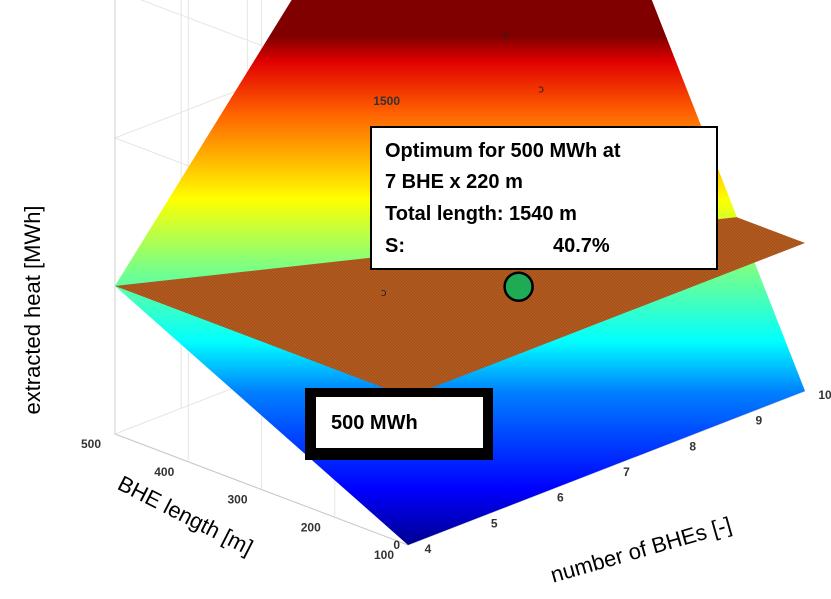 Image resolution: width=831 pixels, height=599 pixels. Describe the element at coordinates (396, 545) in the screenshot. I see `z-tick-label: 0` at that location.